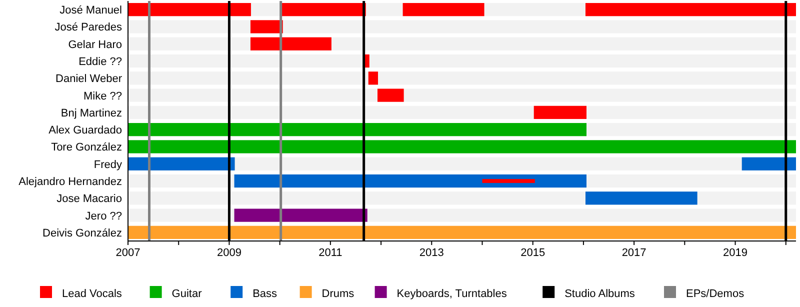 The image size is (800, 307). What do you see at coordinates (91, 10) in the screenshot?
I see `y-tick-label: José Manuel` at bounding box center [91, 10].